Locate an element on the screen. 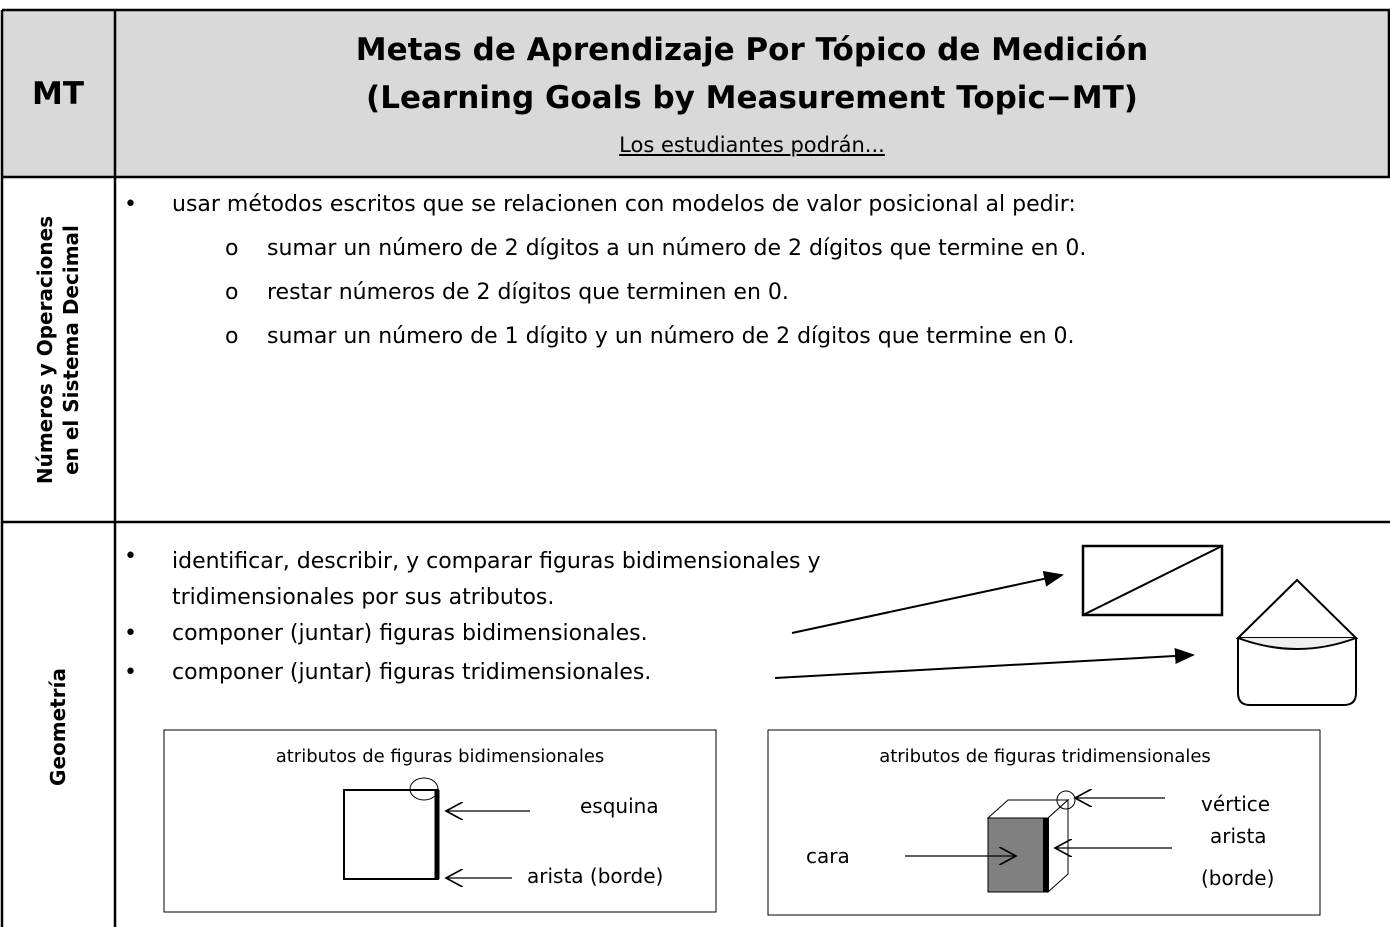 Image resolution: width=1390 pixels, height=927 pixels. header-mt: MT is located at coordinates (58, 94).